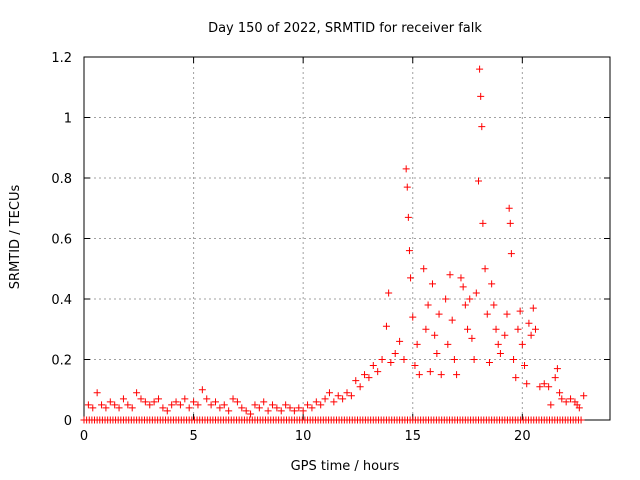 This screenshot has width=640, height=480. What do you see at coordinates (61, 361) in the screenshot?
I see `y-tick-label: 0.2` at bounding box center [61, 361].